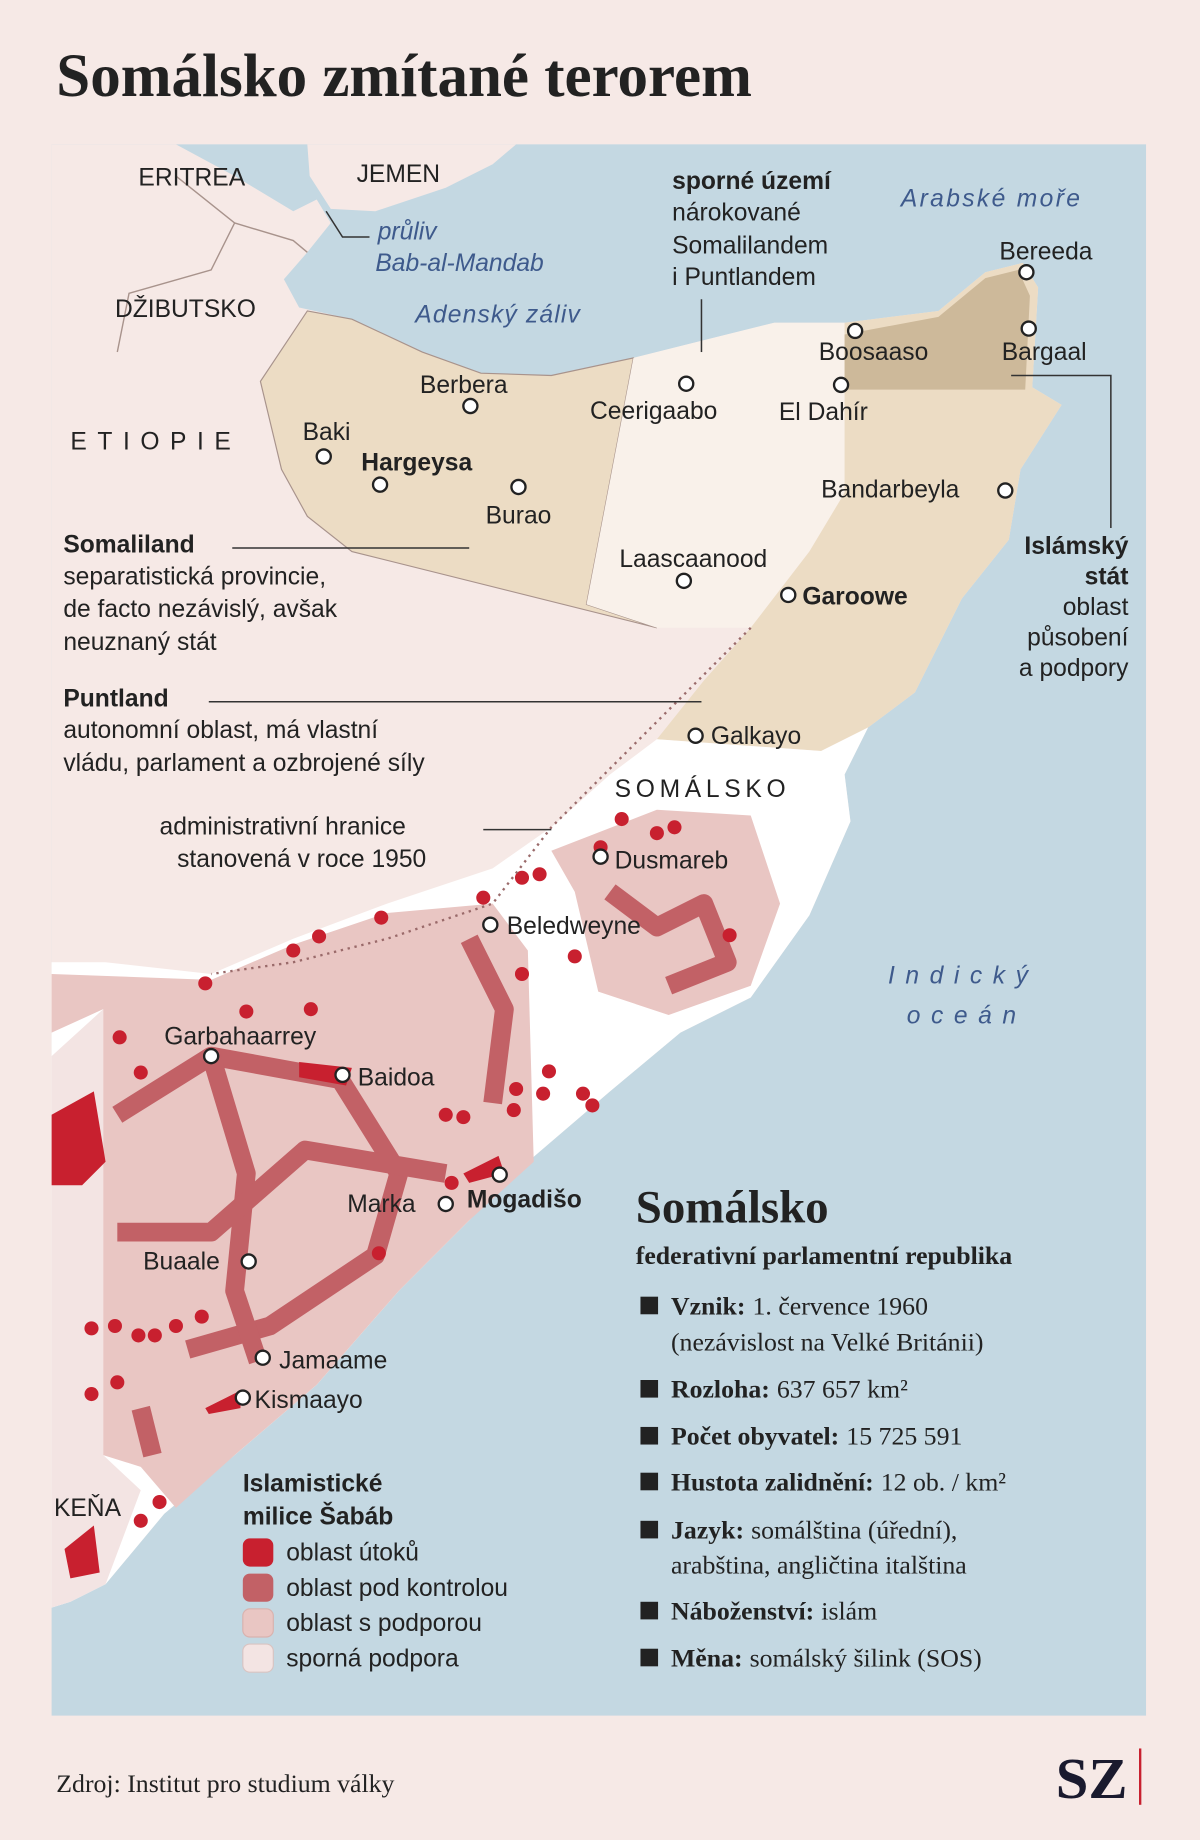 Image resolution: width=1200 pixels, height=1840 pixels. Describe the element at coordinates (464, 385) in the screenshot. I see `city-label: Berbera` at that location.